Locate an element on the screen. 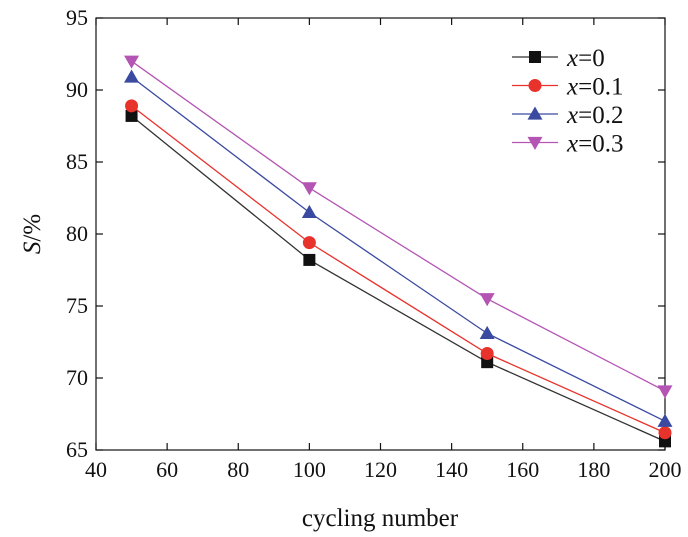  x-tick-label: 100 is located at coordinates (309, 469).